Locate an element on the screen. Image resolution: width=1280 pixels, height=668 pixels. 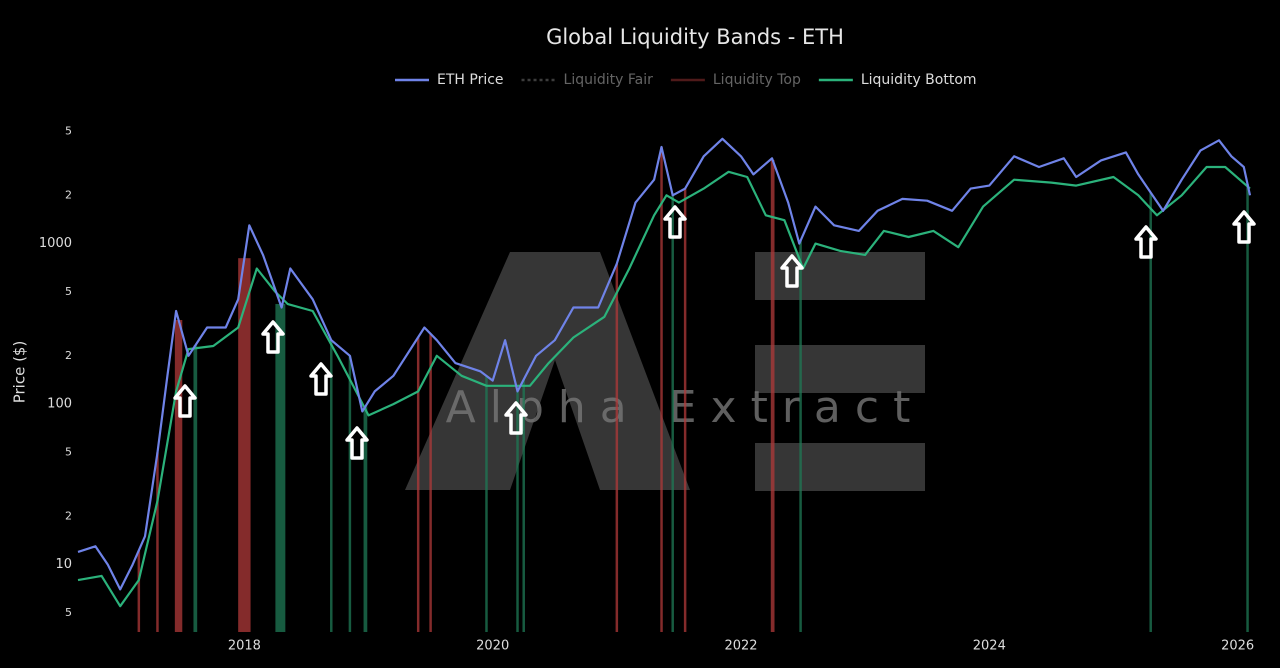
x-tick-label: 2022 is located at coordinates (740, 646).